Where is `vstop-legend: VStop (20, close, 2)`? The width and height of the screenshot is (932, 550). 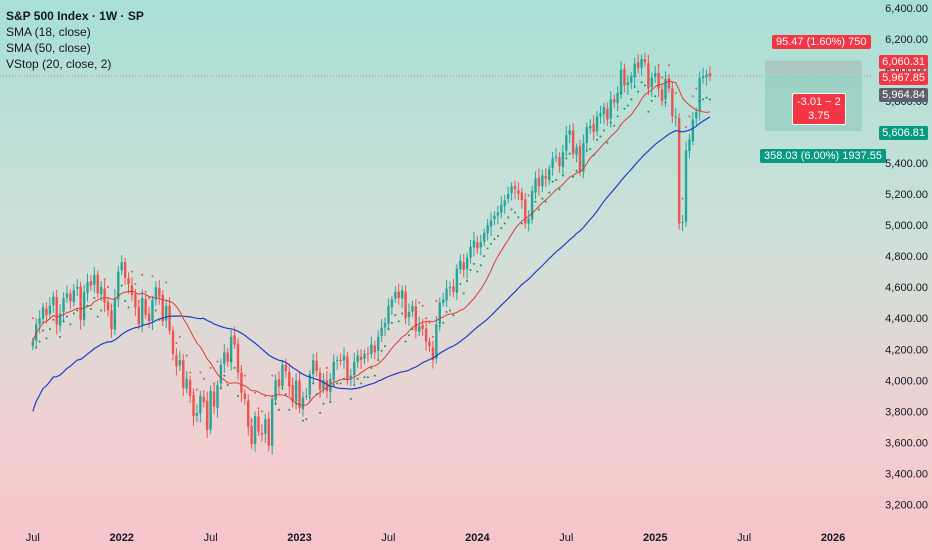 vstop-legend: VStop (20, close, 2) is located at coordinates (59, 64).